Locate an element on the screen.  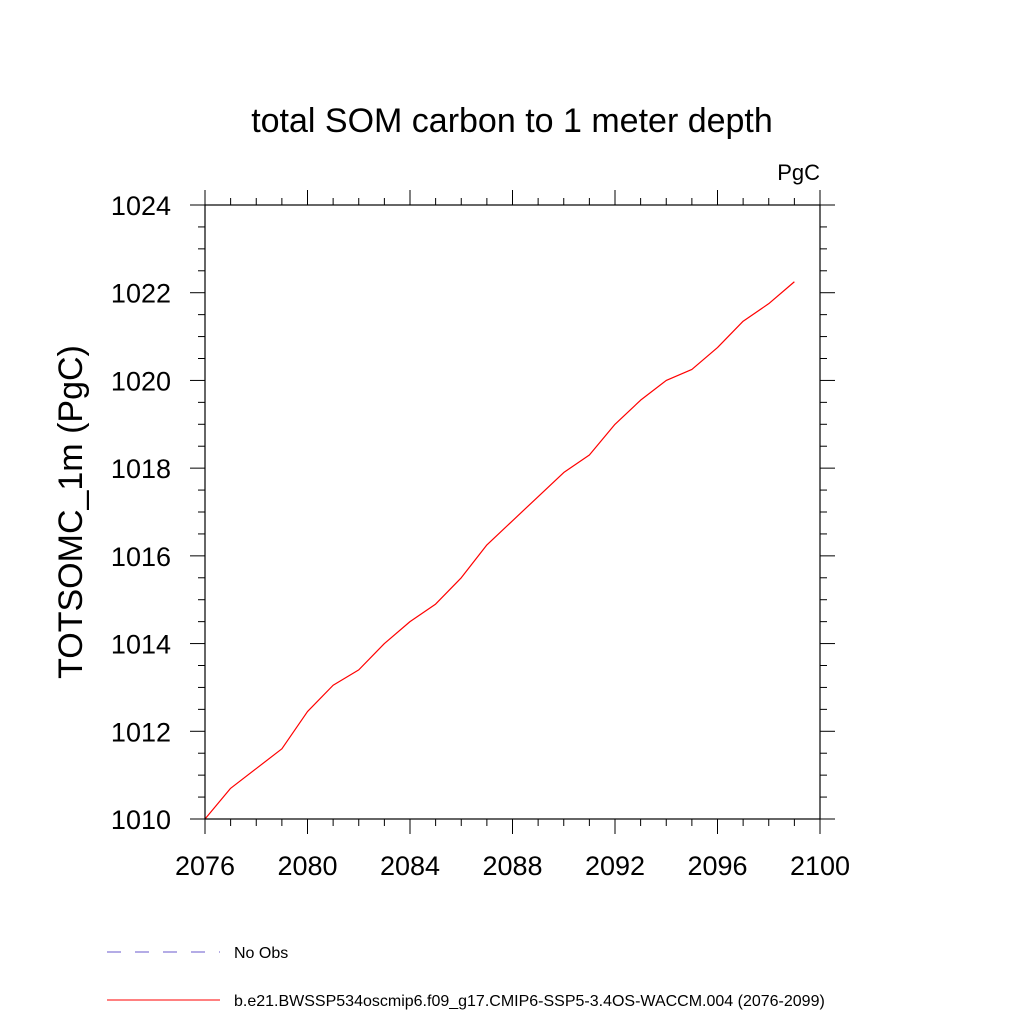
x-tick-label: 2084 is located at coordinates (410, 866).